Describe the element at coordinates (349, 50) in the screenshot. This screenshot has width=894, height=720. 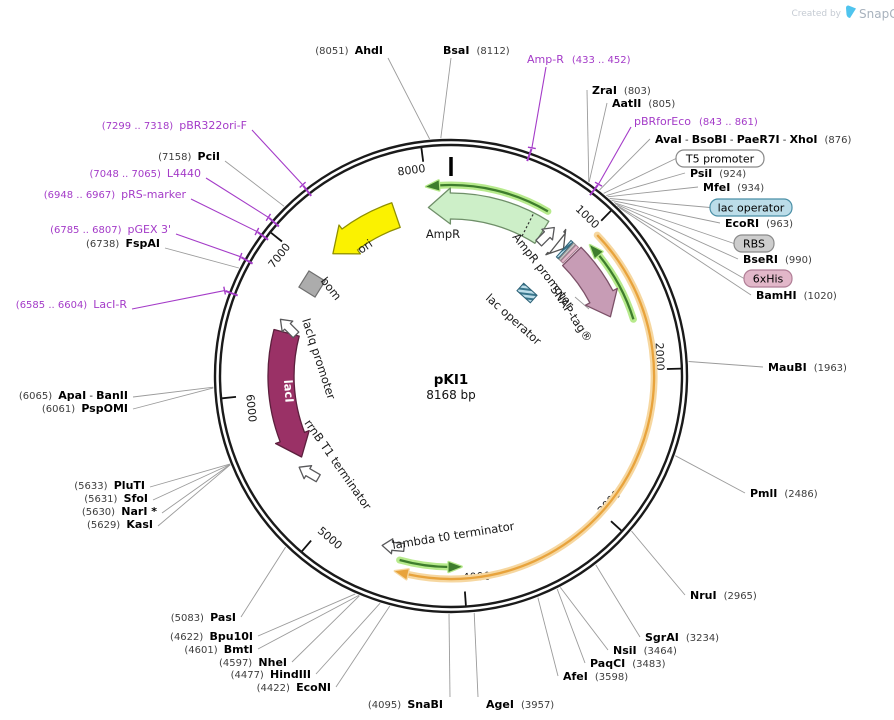
I see `enzyme-label-ahdi: (8051) AhdI` at that location.